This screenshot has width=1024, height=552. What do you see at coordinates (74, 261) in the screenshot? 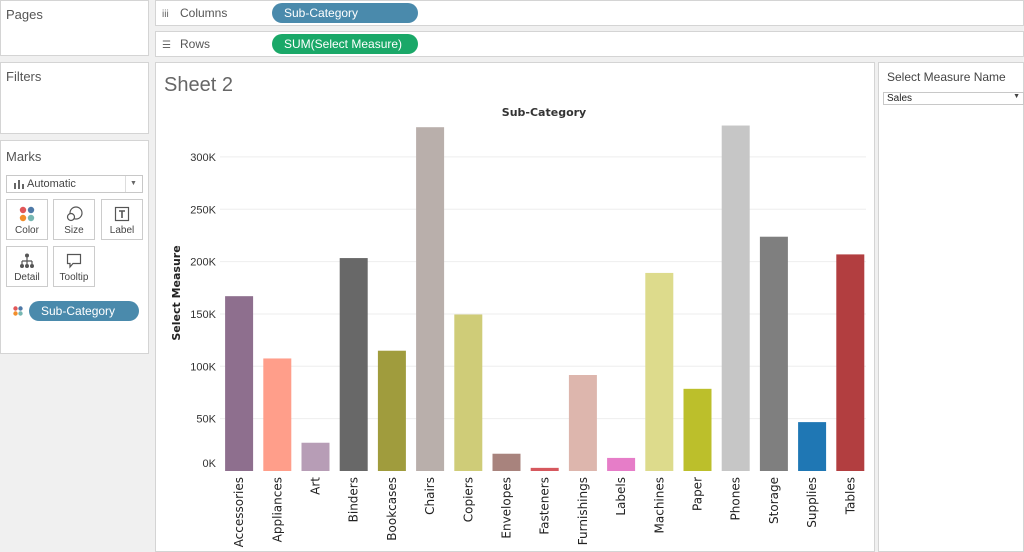
I see `tooltip-icon` at bounding box center [74, 261].